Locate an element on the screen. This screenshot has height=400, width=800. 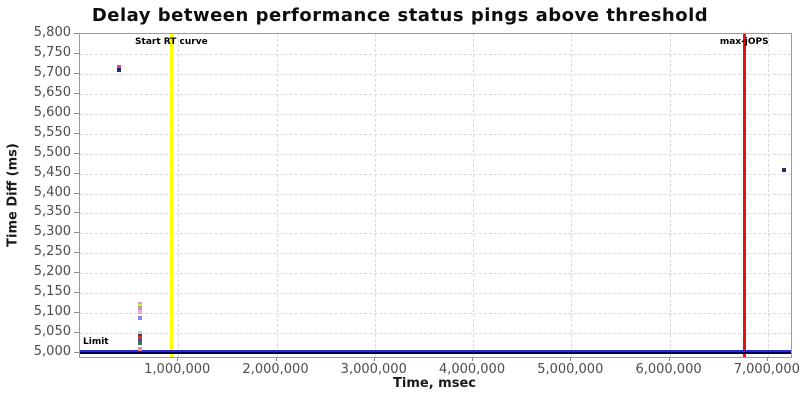
limit-line is located at coordinates (435, 351).